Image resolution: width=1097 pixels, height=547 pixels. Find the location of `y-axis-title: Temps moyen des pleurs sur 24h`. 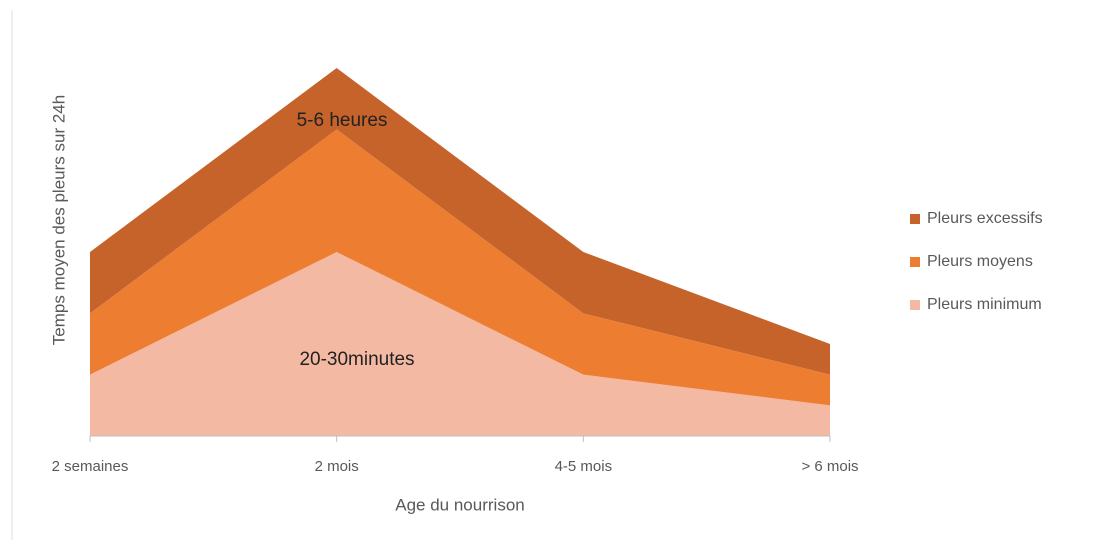

y-axis-title: Temps moyen des pleurs sur 24h is located at coordinates (58, 220).